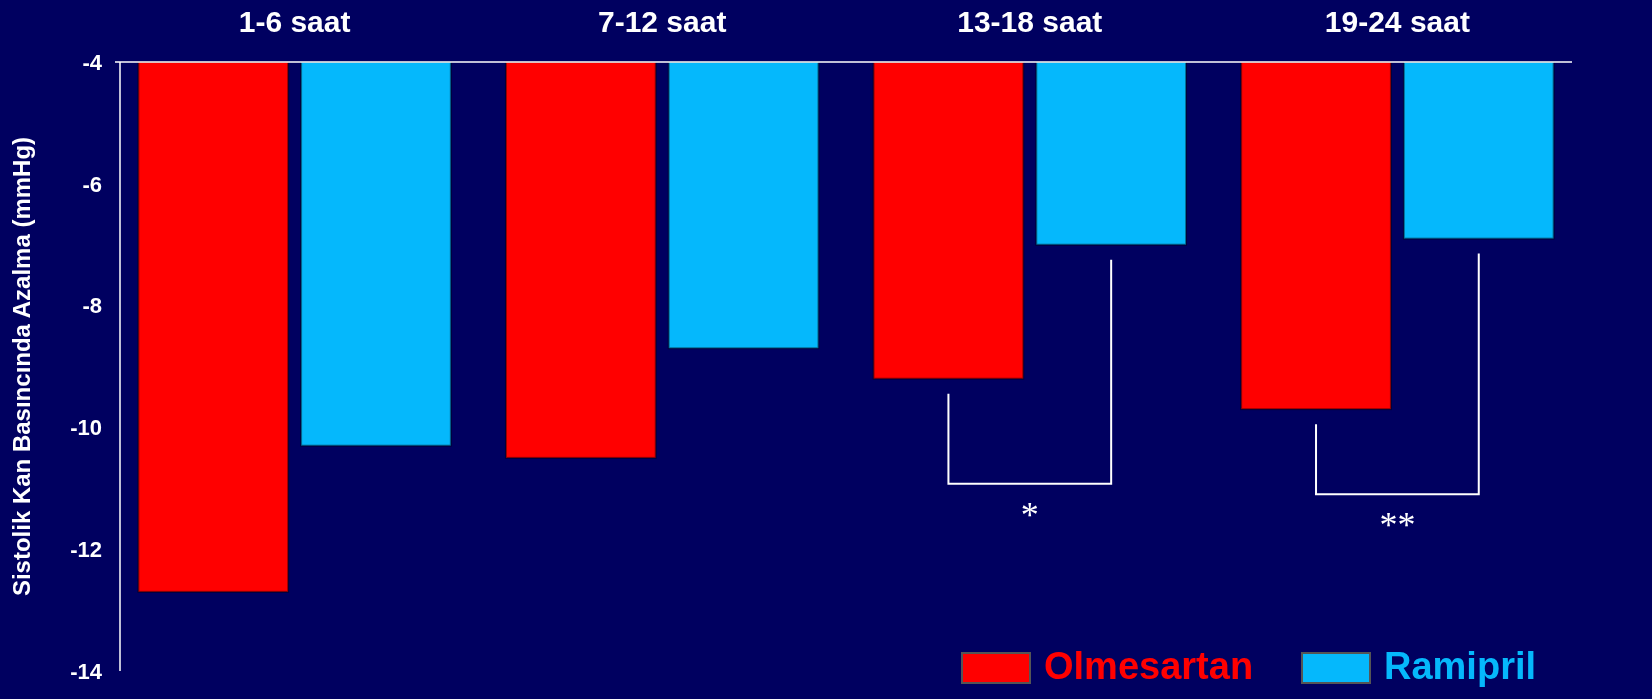 This screenshot has height=699, width=1652. Describe the element at coordinates (86, 671) in the screenshot. I see `y-tick-label: -14` at that location.